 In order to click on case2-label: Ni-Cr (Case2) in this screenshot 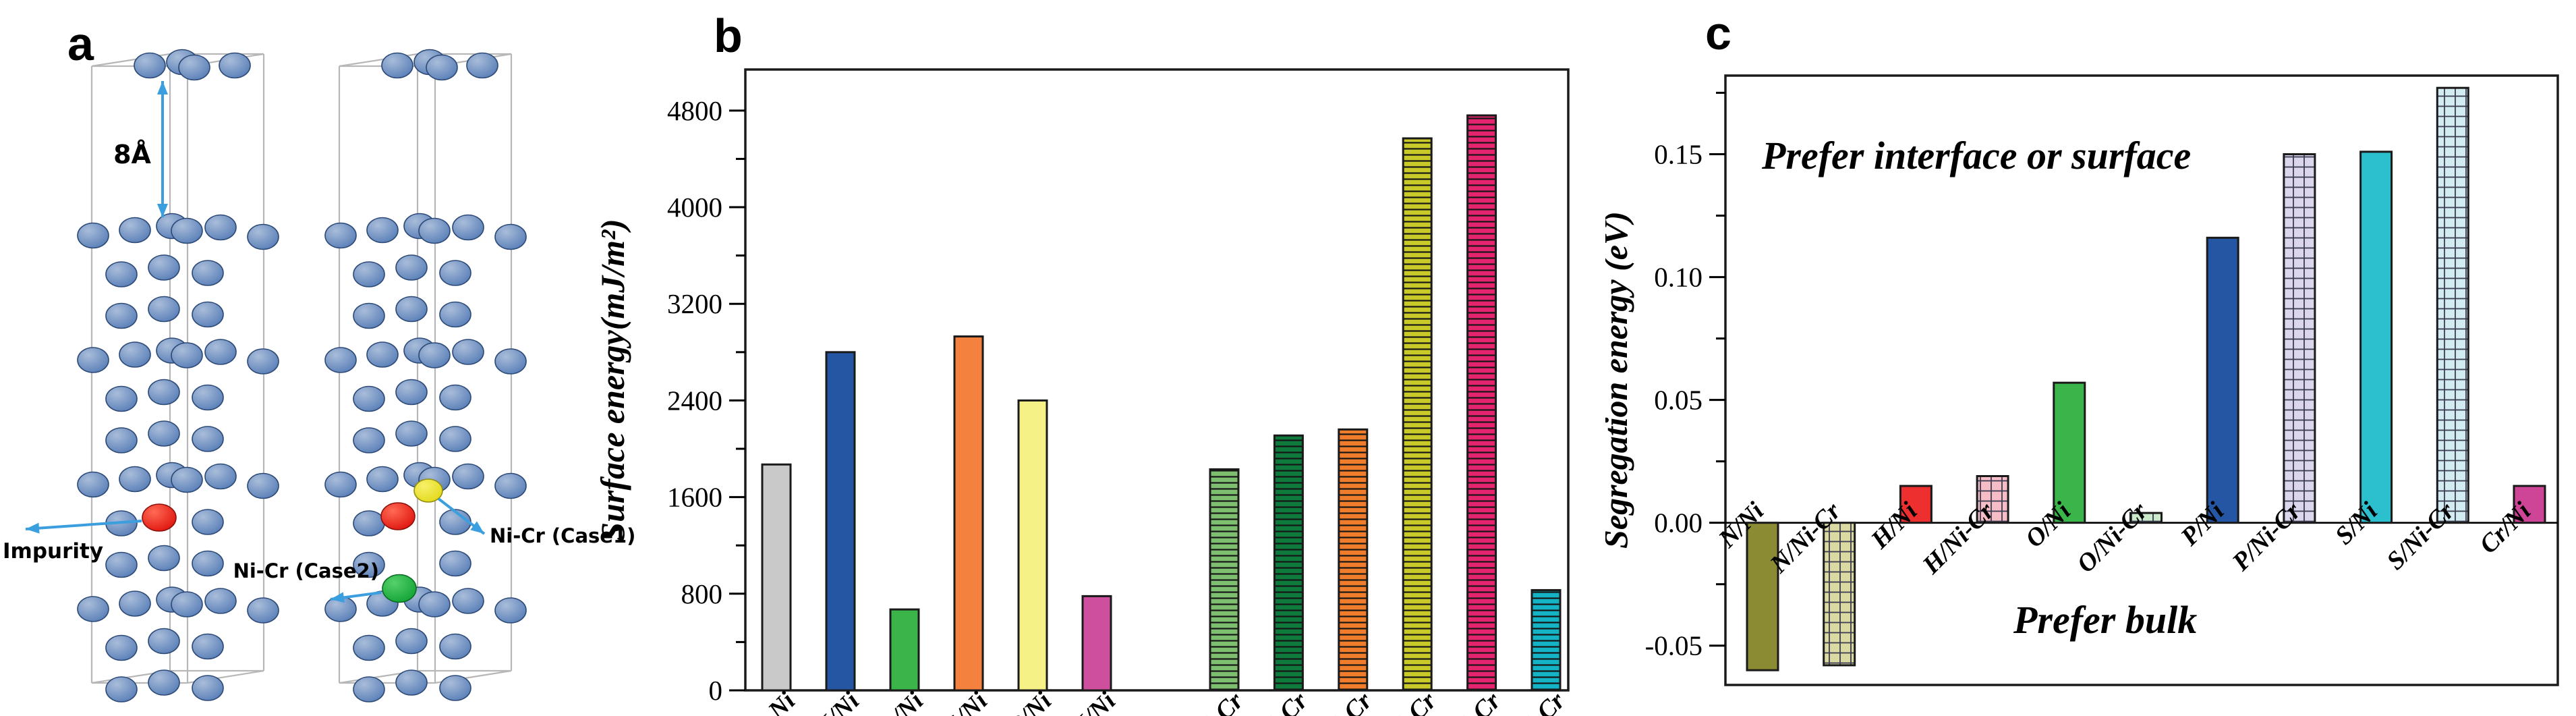, I will do `click(306, 570)`.